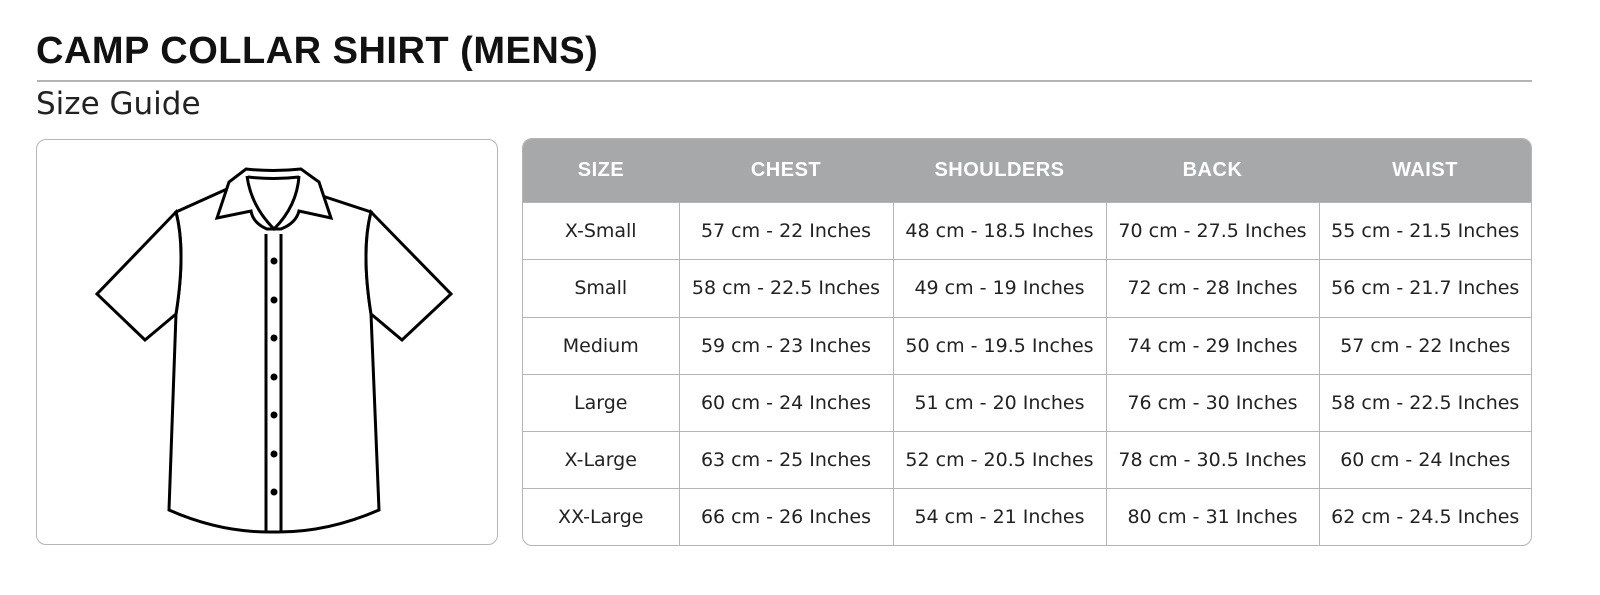  Describe the element at coordinates (601, 402) in the screenshot. I see `cell-size: Large` at that location.